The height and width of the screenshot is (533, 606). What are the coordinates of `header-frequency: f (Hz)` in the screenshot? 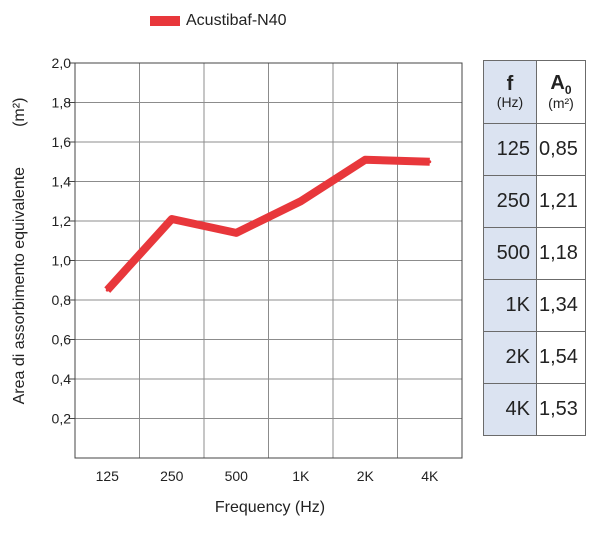 It's located at (510, 92).